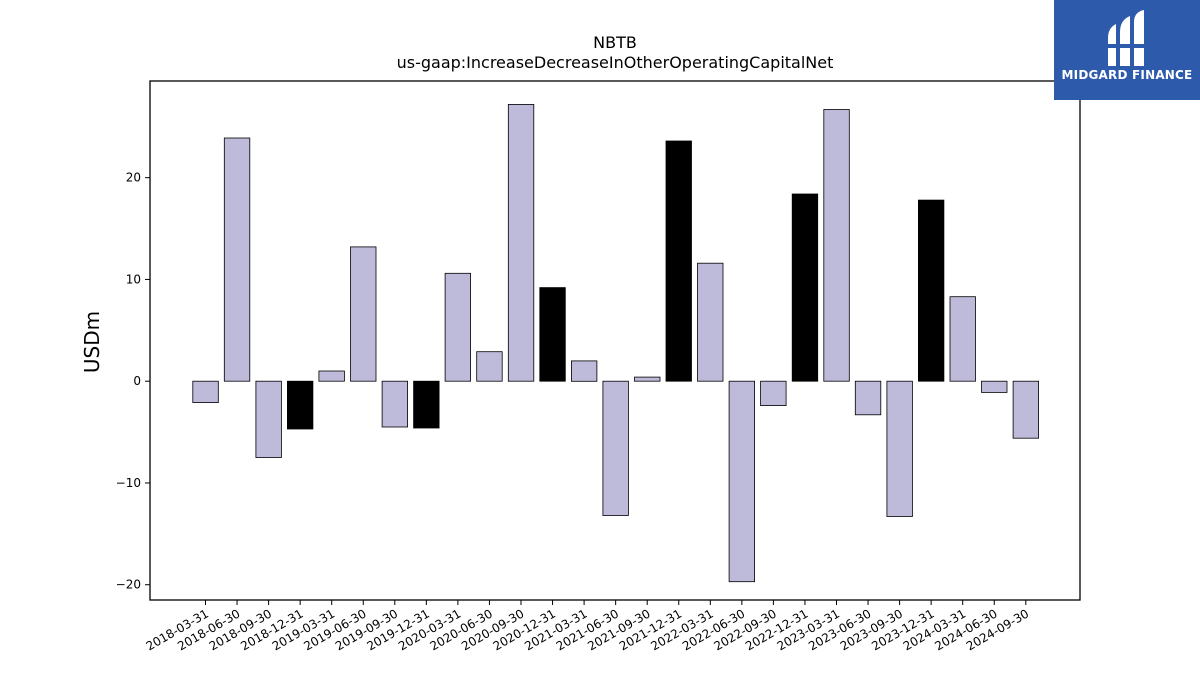 The height and width of the screenshot is (675, 1200). I want to click on y-tick-label: 10, so click(133, 279).